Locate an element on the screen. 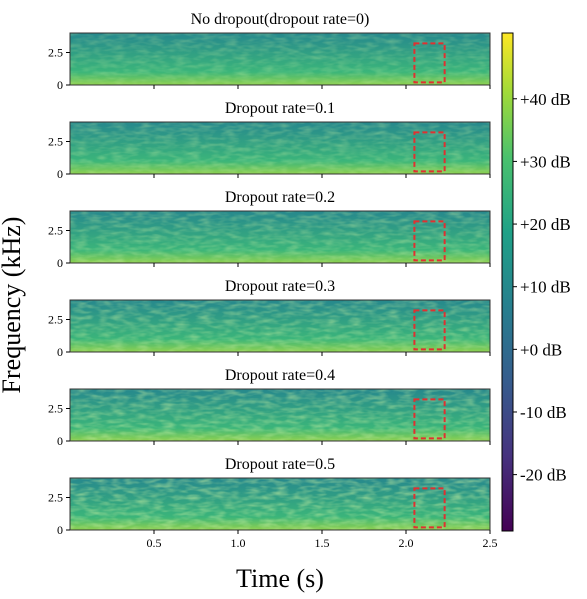  panel-title: No dropout(dropout rate=0) is located at coordinates (280, 19).